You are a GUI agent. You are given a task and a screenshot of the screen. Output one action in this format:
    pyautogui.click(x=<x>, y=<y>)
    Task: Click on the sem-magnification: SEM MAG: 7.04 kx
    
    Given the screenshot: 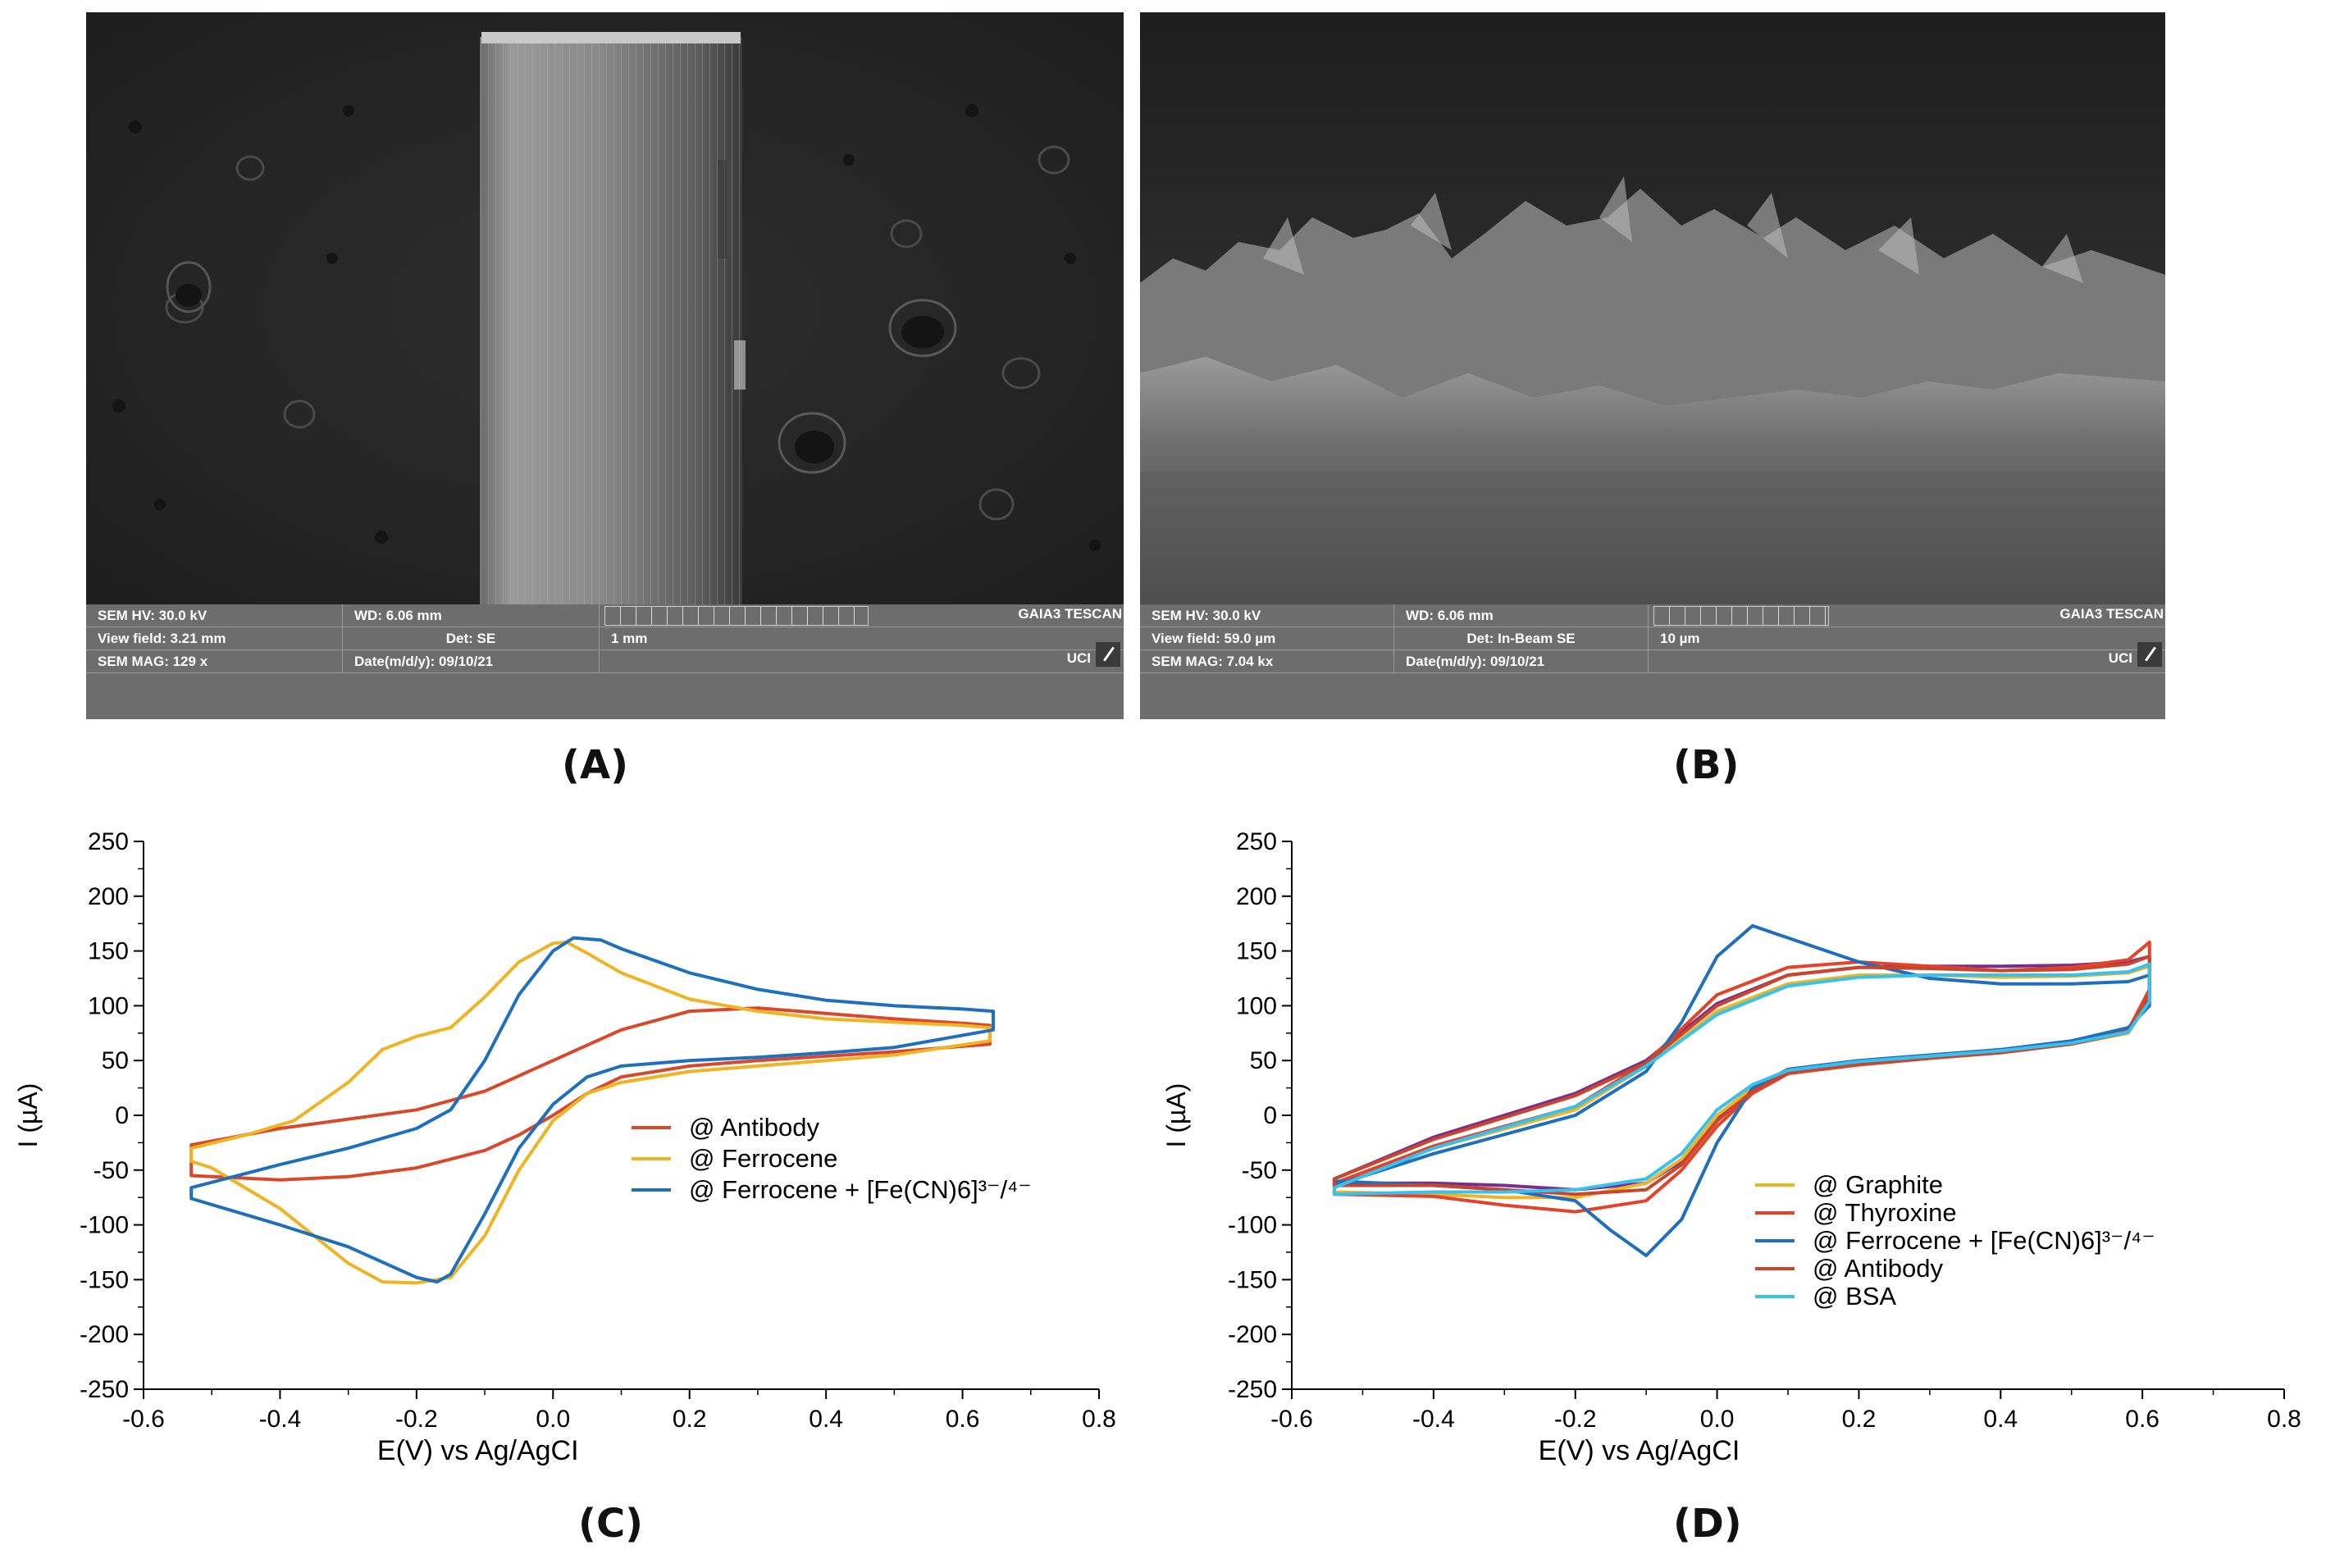 What is the action you would take?
    pyautogui.click(x=1267, y=661)
    